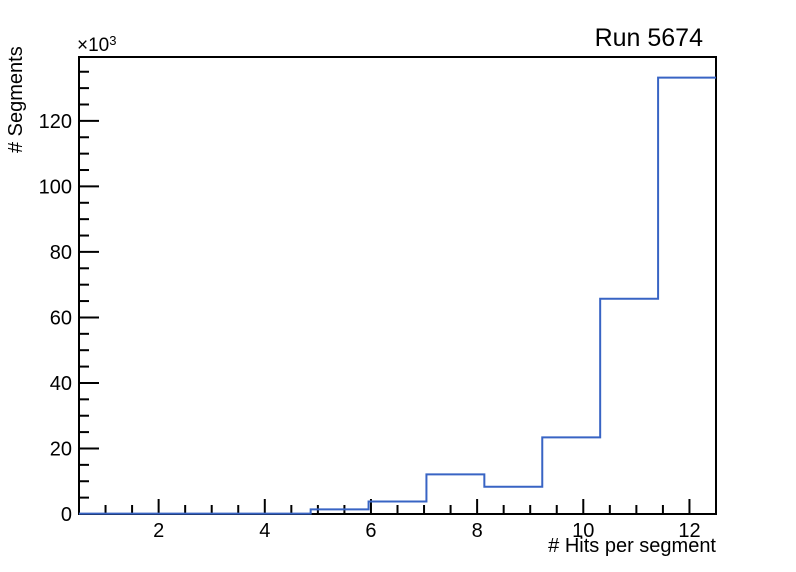 The width and height of the screenshot is (796, 572). Describe the element at coordinates (61, 384) in the screenshot. I see `y-tick-label: 40` at that location.